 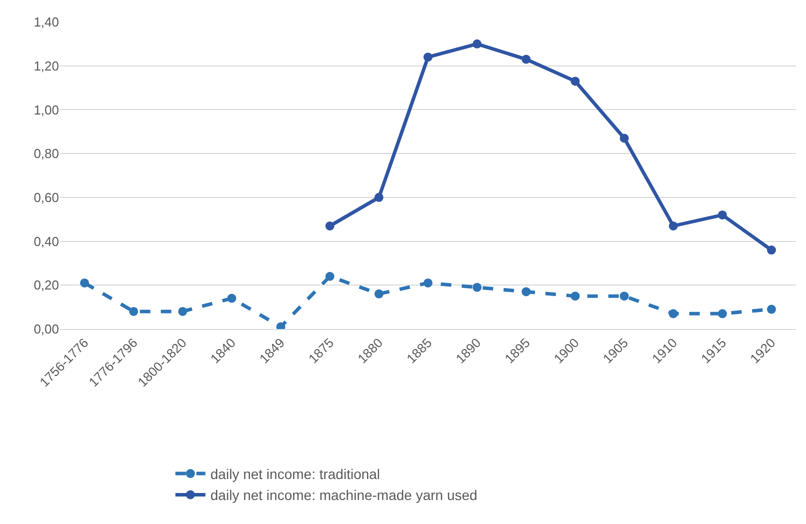 What do you see at coordinates (46, 66) in the screenshot?
I see `y-tick-label: 1,20` at bounding box center [46, 66].